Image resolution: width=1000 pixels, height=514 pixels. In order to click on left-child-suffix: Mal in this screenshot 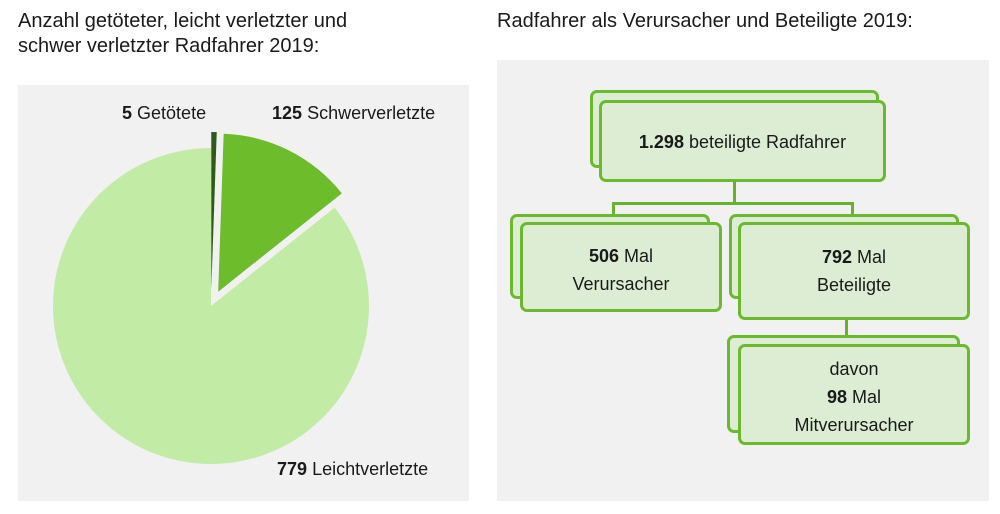, I will do `click(639, 256)`.